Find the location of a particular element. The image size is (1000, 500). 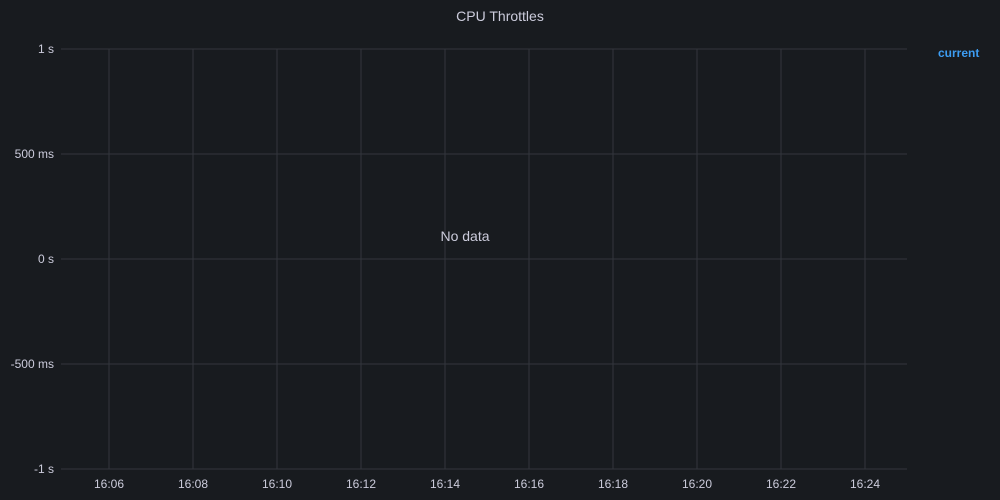

y-tick-label: 500 ms is located at coordinates (34, 154).